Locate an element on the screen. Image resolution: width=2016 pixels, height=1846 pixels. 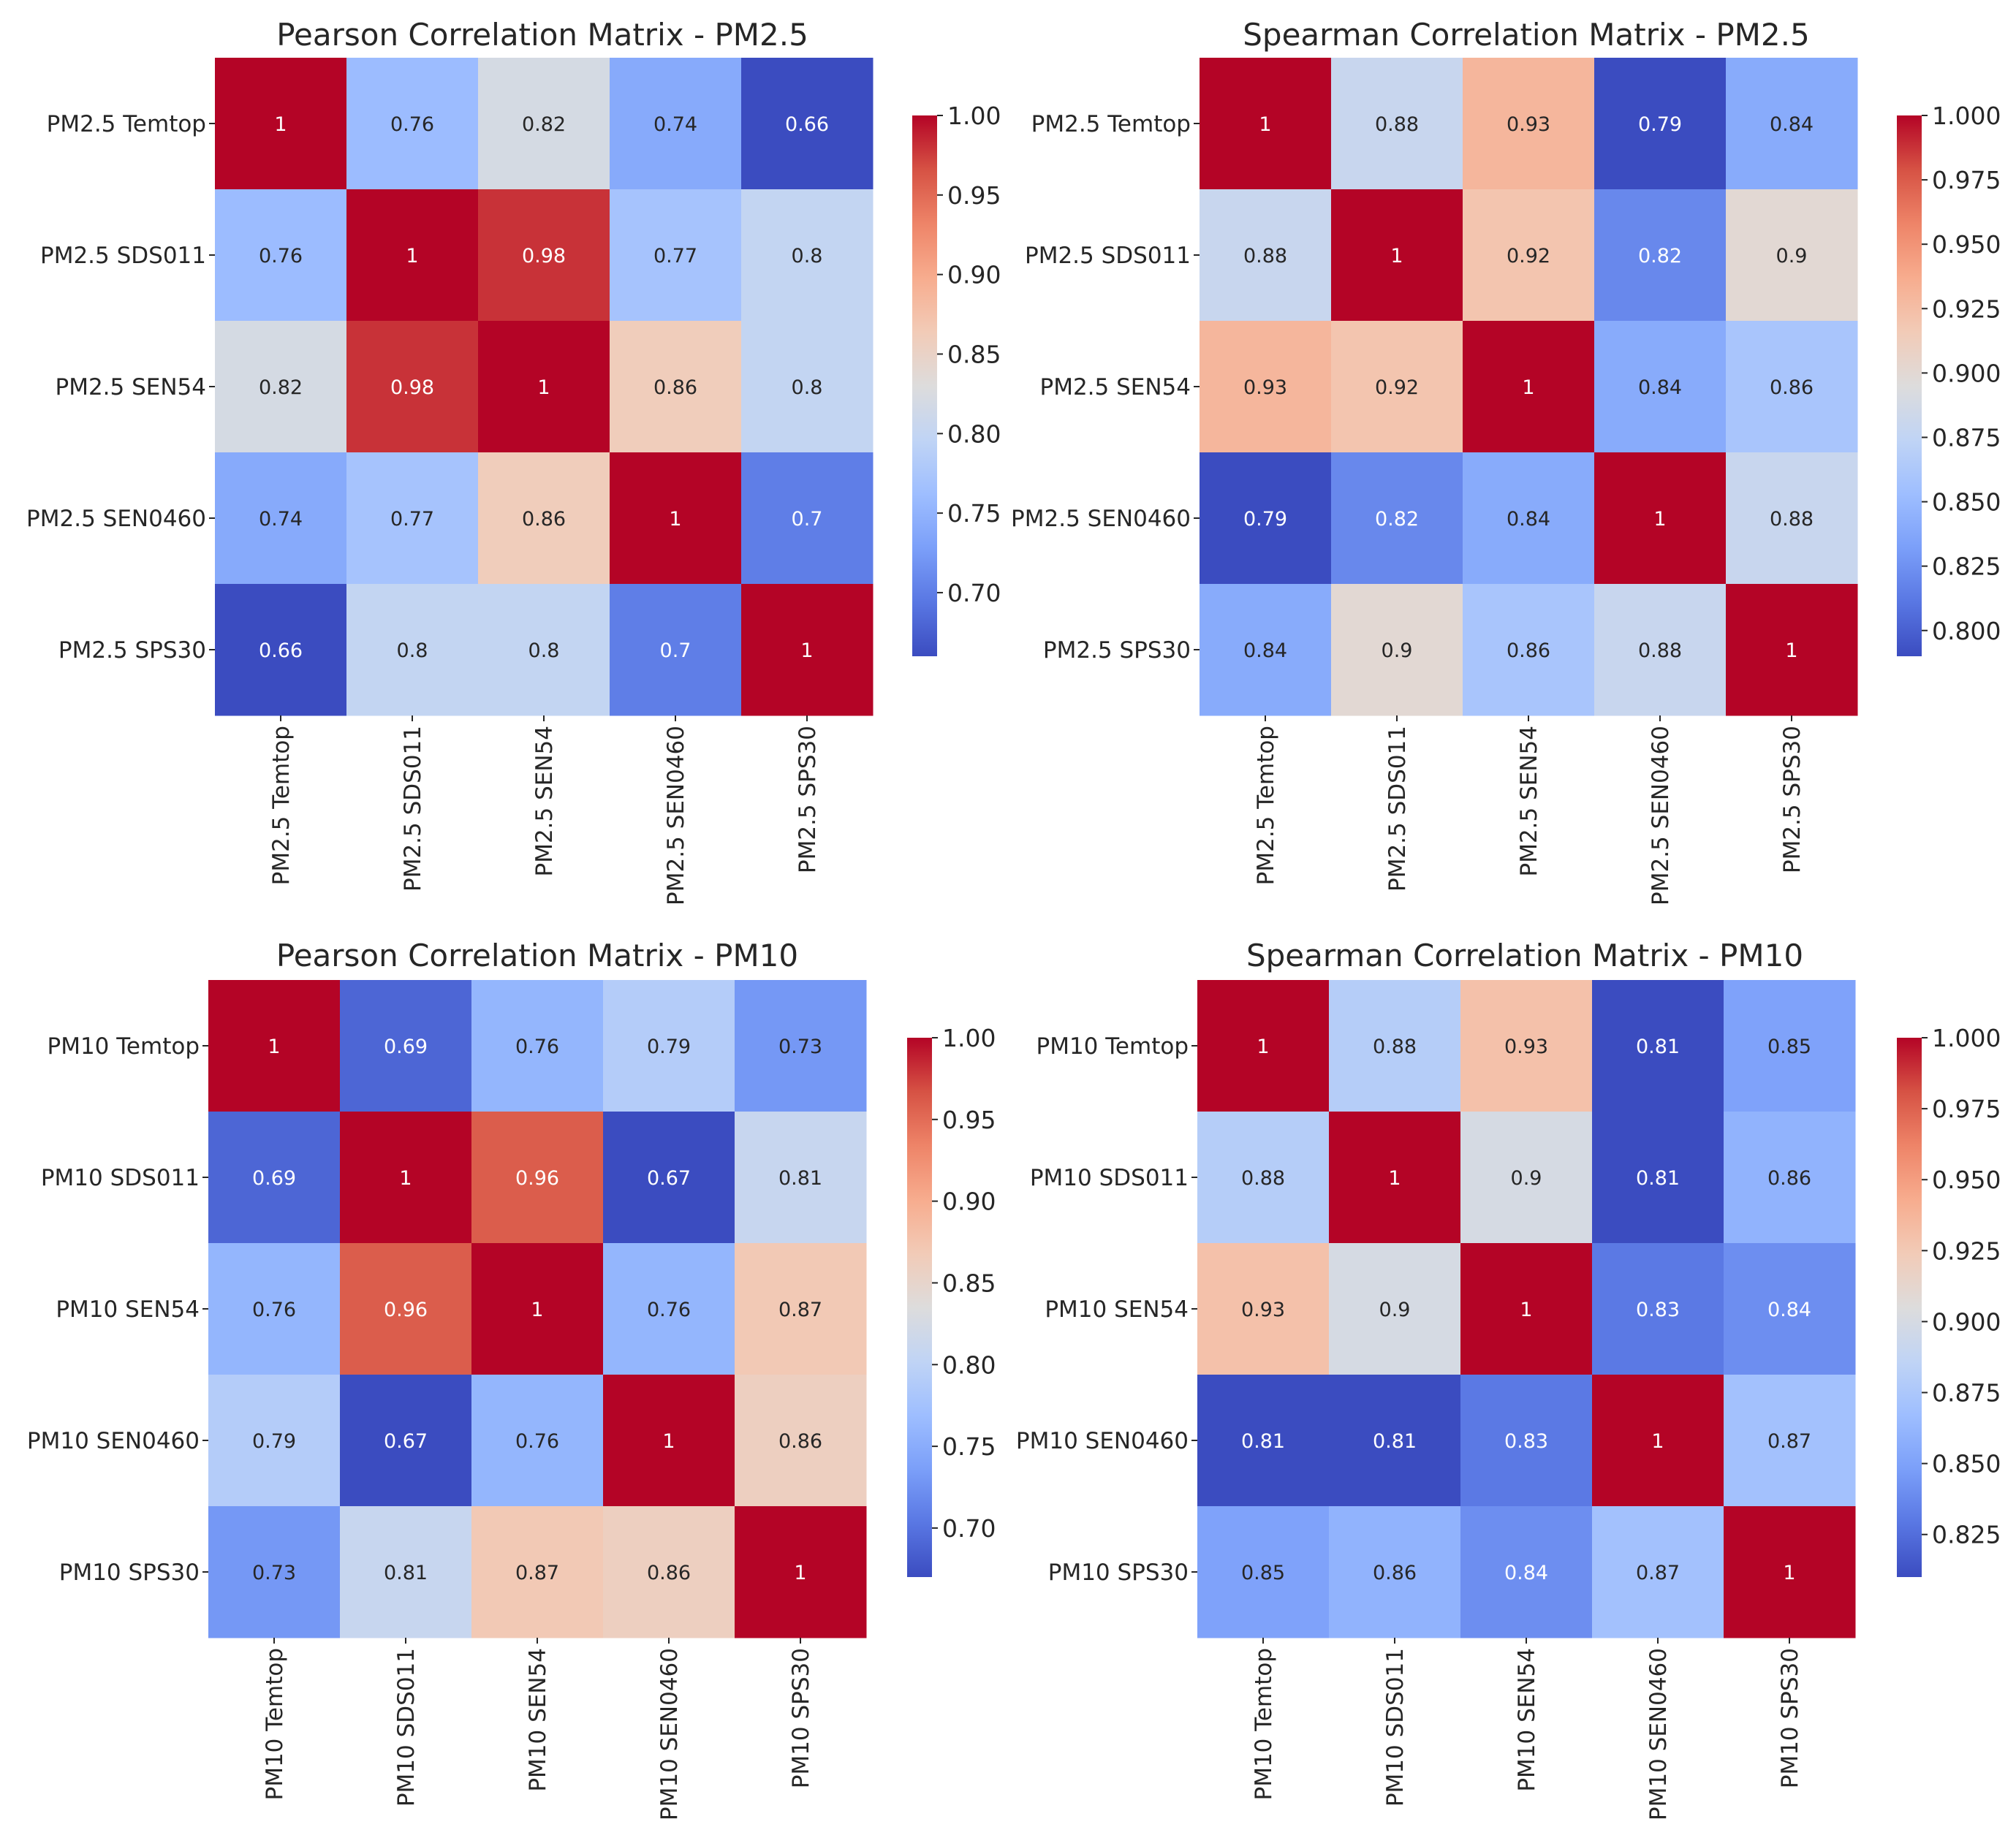
cell-value-label: 0.69 is located at coordinates (274, 1178).